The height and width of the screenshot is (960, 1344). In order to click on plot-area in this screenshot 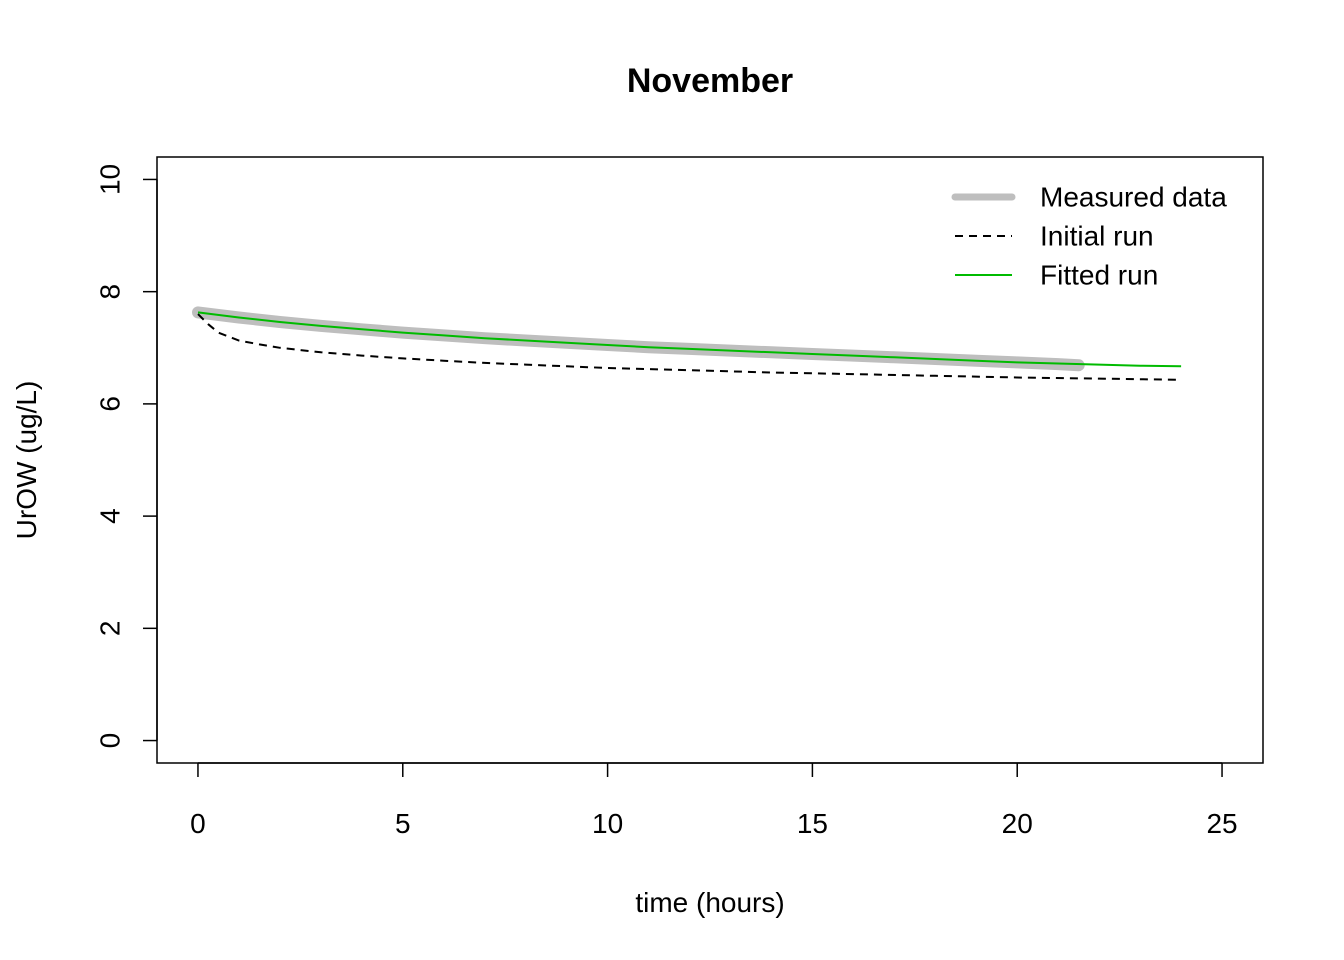, I will do `click(687, 343)`.